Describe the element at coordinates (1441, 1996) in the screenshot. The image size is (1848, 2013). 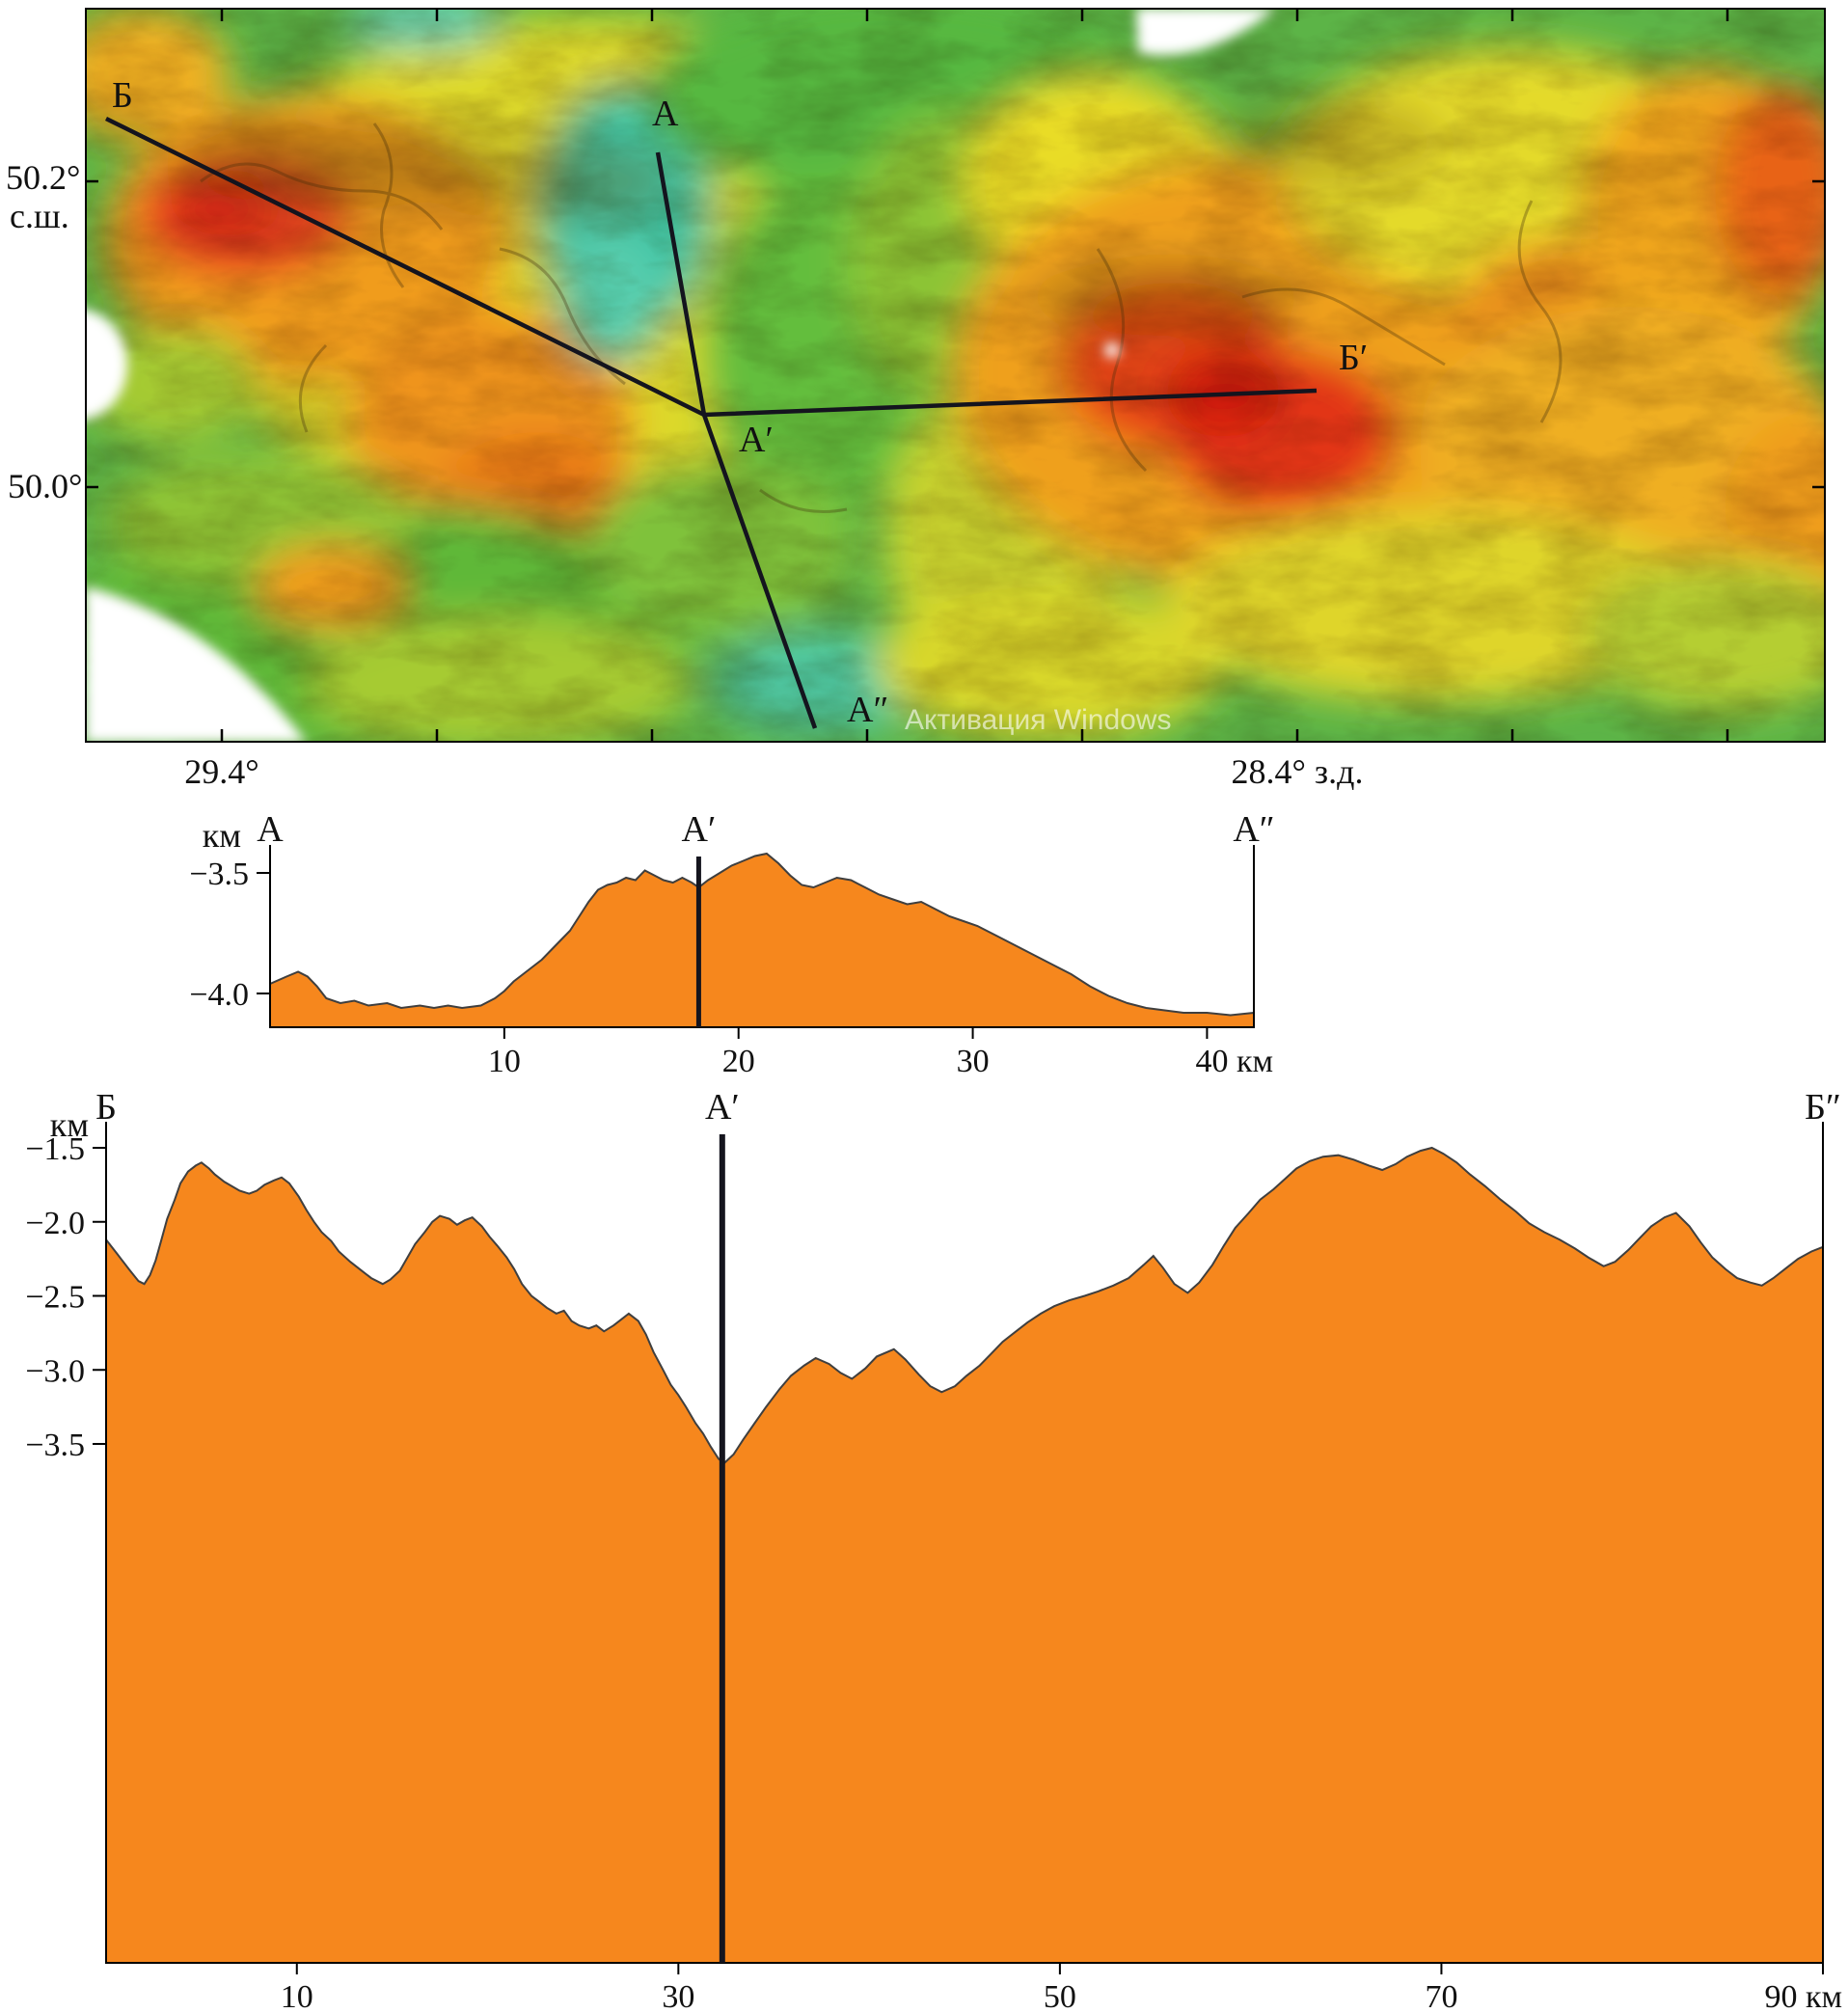
I see `x-tick-label: 70` at that location.